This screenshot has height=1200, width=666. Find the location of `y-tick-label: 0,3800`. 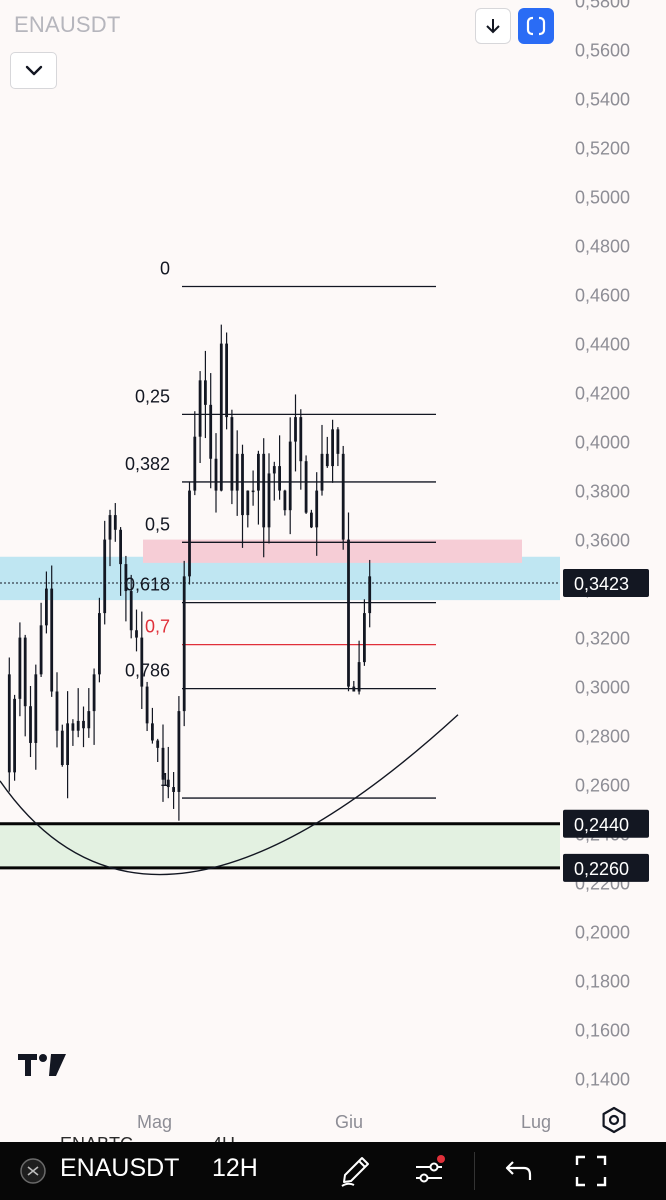

y-tick-label: 0,3800 is located at coordinates (602, 492).